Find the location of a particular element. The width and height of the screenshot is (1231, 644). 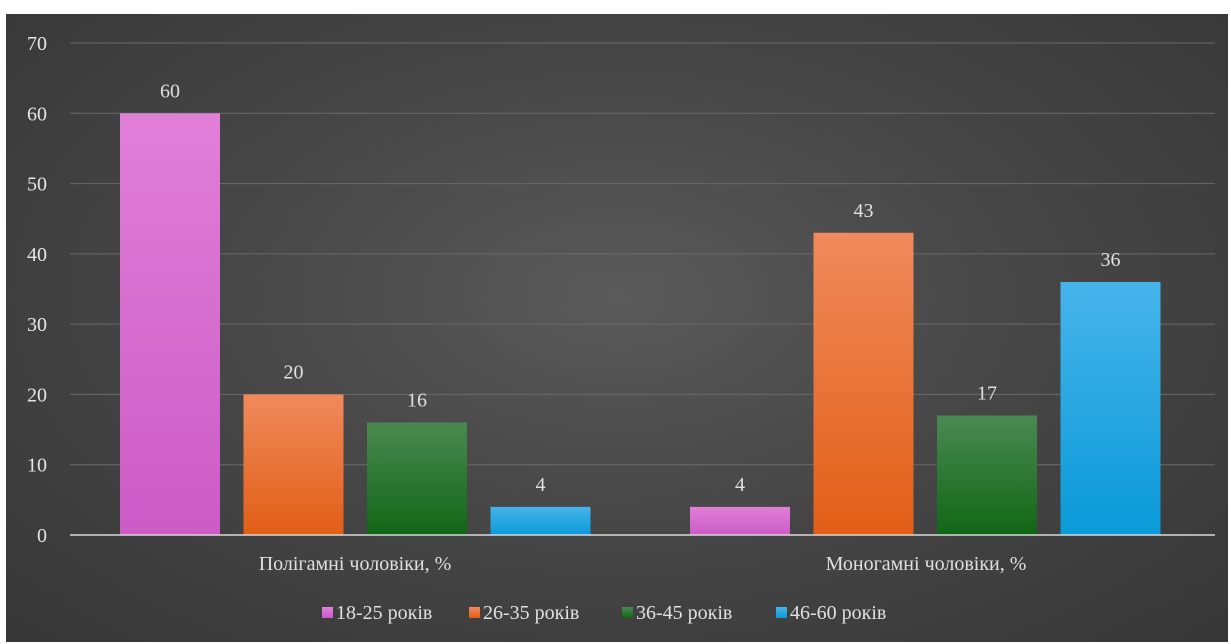

y-tick-label: 20 is located at coordinates (37, 395).